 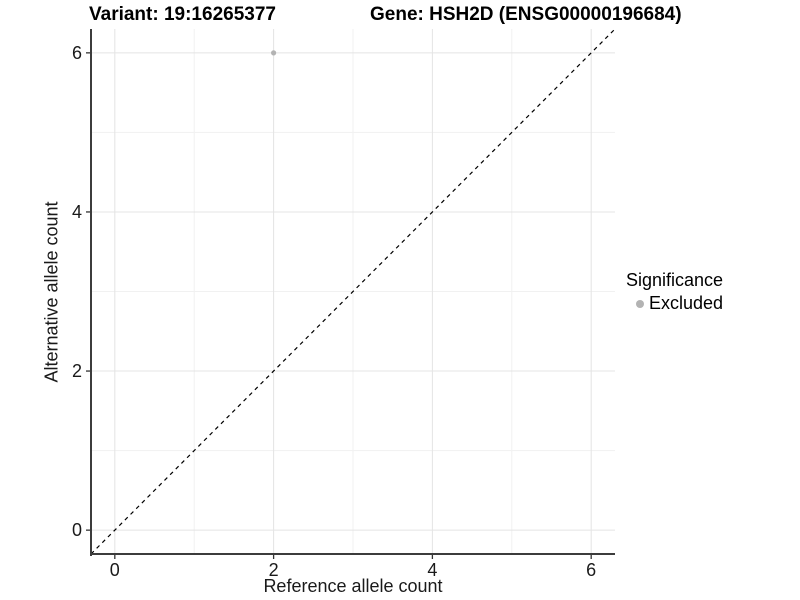 I want to click on legend: Significance Excluded, so click(x=674, y=292).